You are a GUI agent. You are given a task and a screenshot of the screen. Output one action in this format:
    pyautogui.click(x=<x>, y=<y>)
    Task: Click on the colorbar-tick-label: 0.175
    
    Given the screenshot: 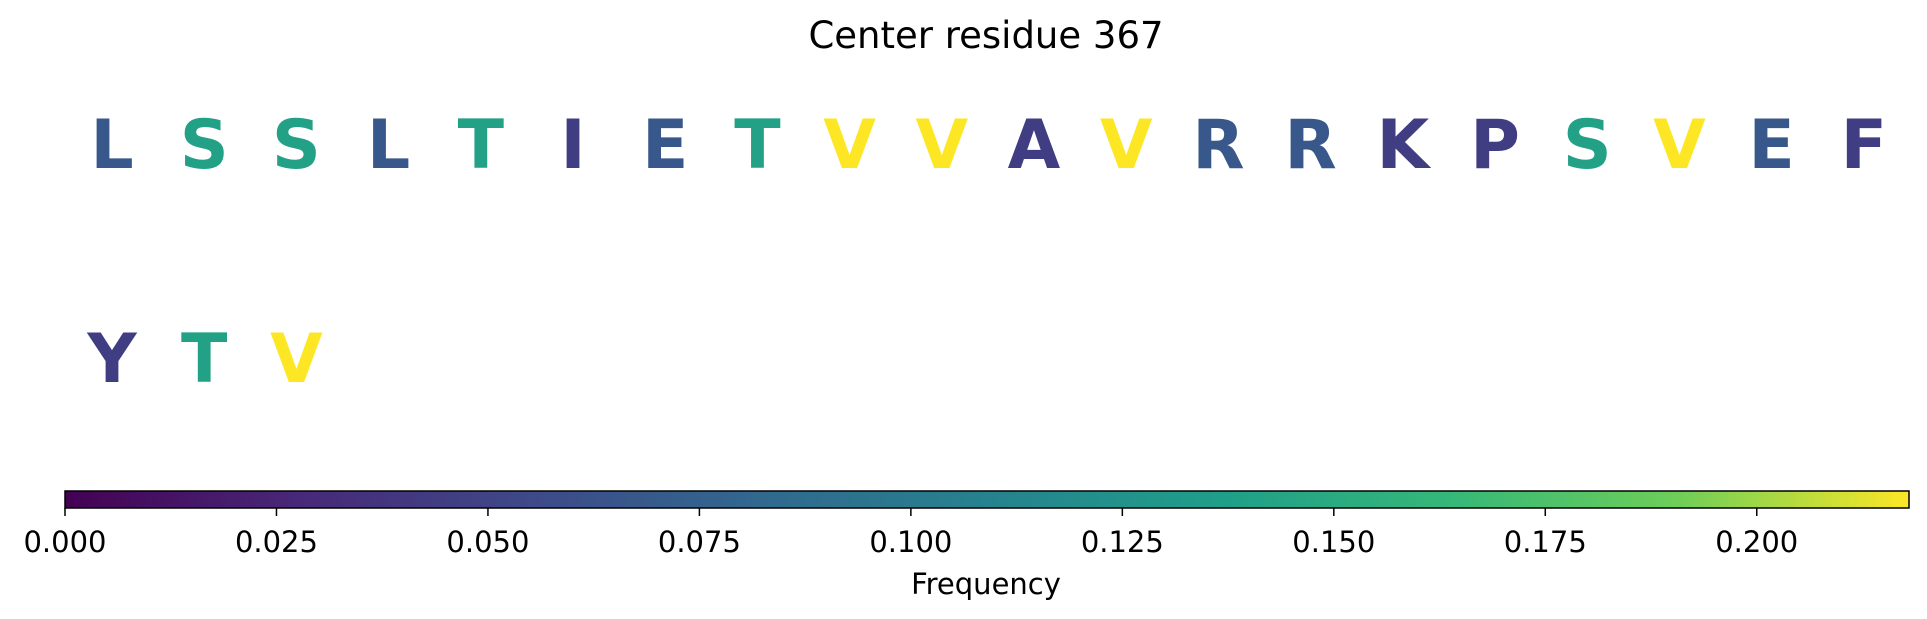 What is the action you would take?
    pyautogui.click(x=1545, y=542)
    